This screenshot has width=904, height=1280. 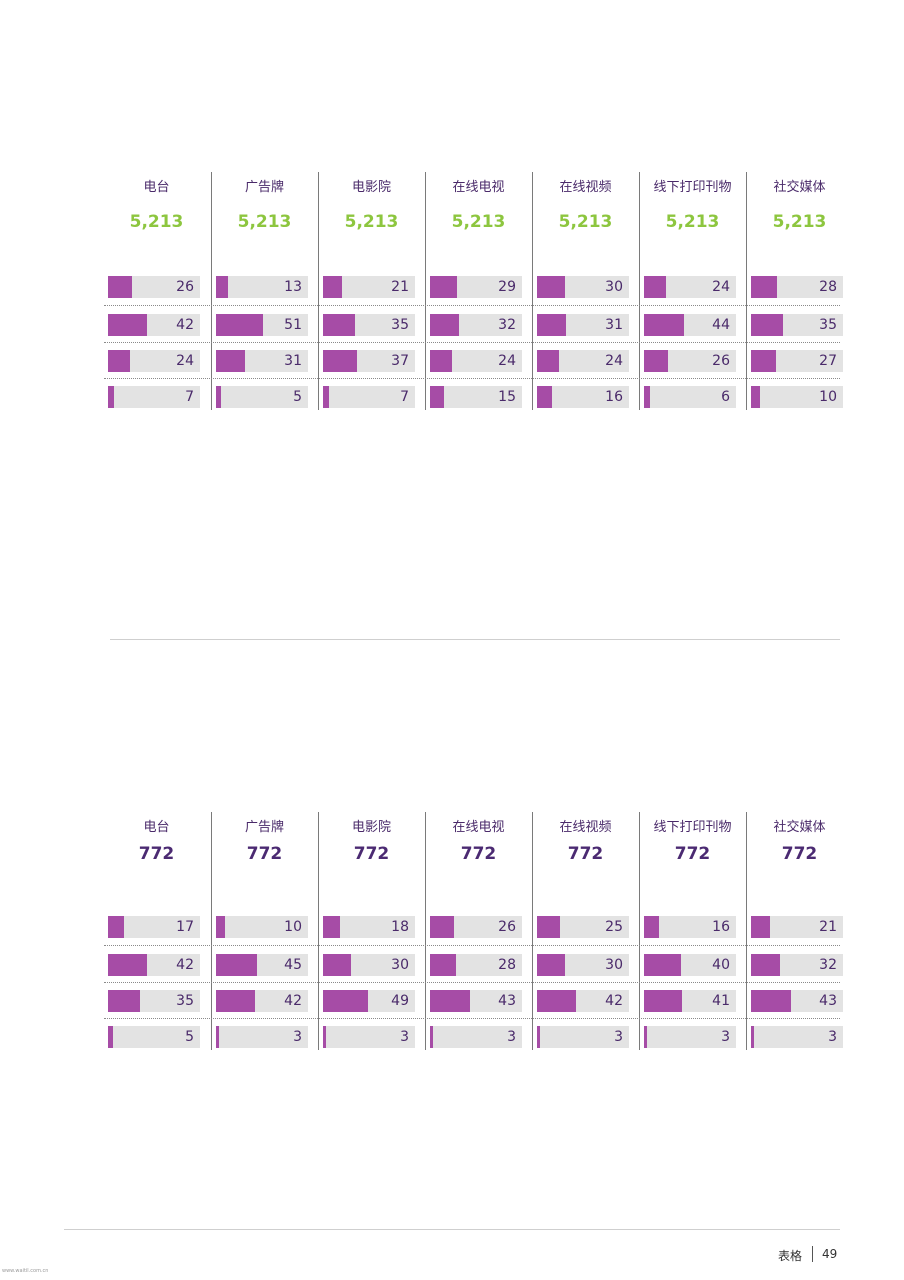 What do you see at coordinates (828, 325) in the screenshot?
I see `data-label: 35` at bounding box center [828, 325].